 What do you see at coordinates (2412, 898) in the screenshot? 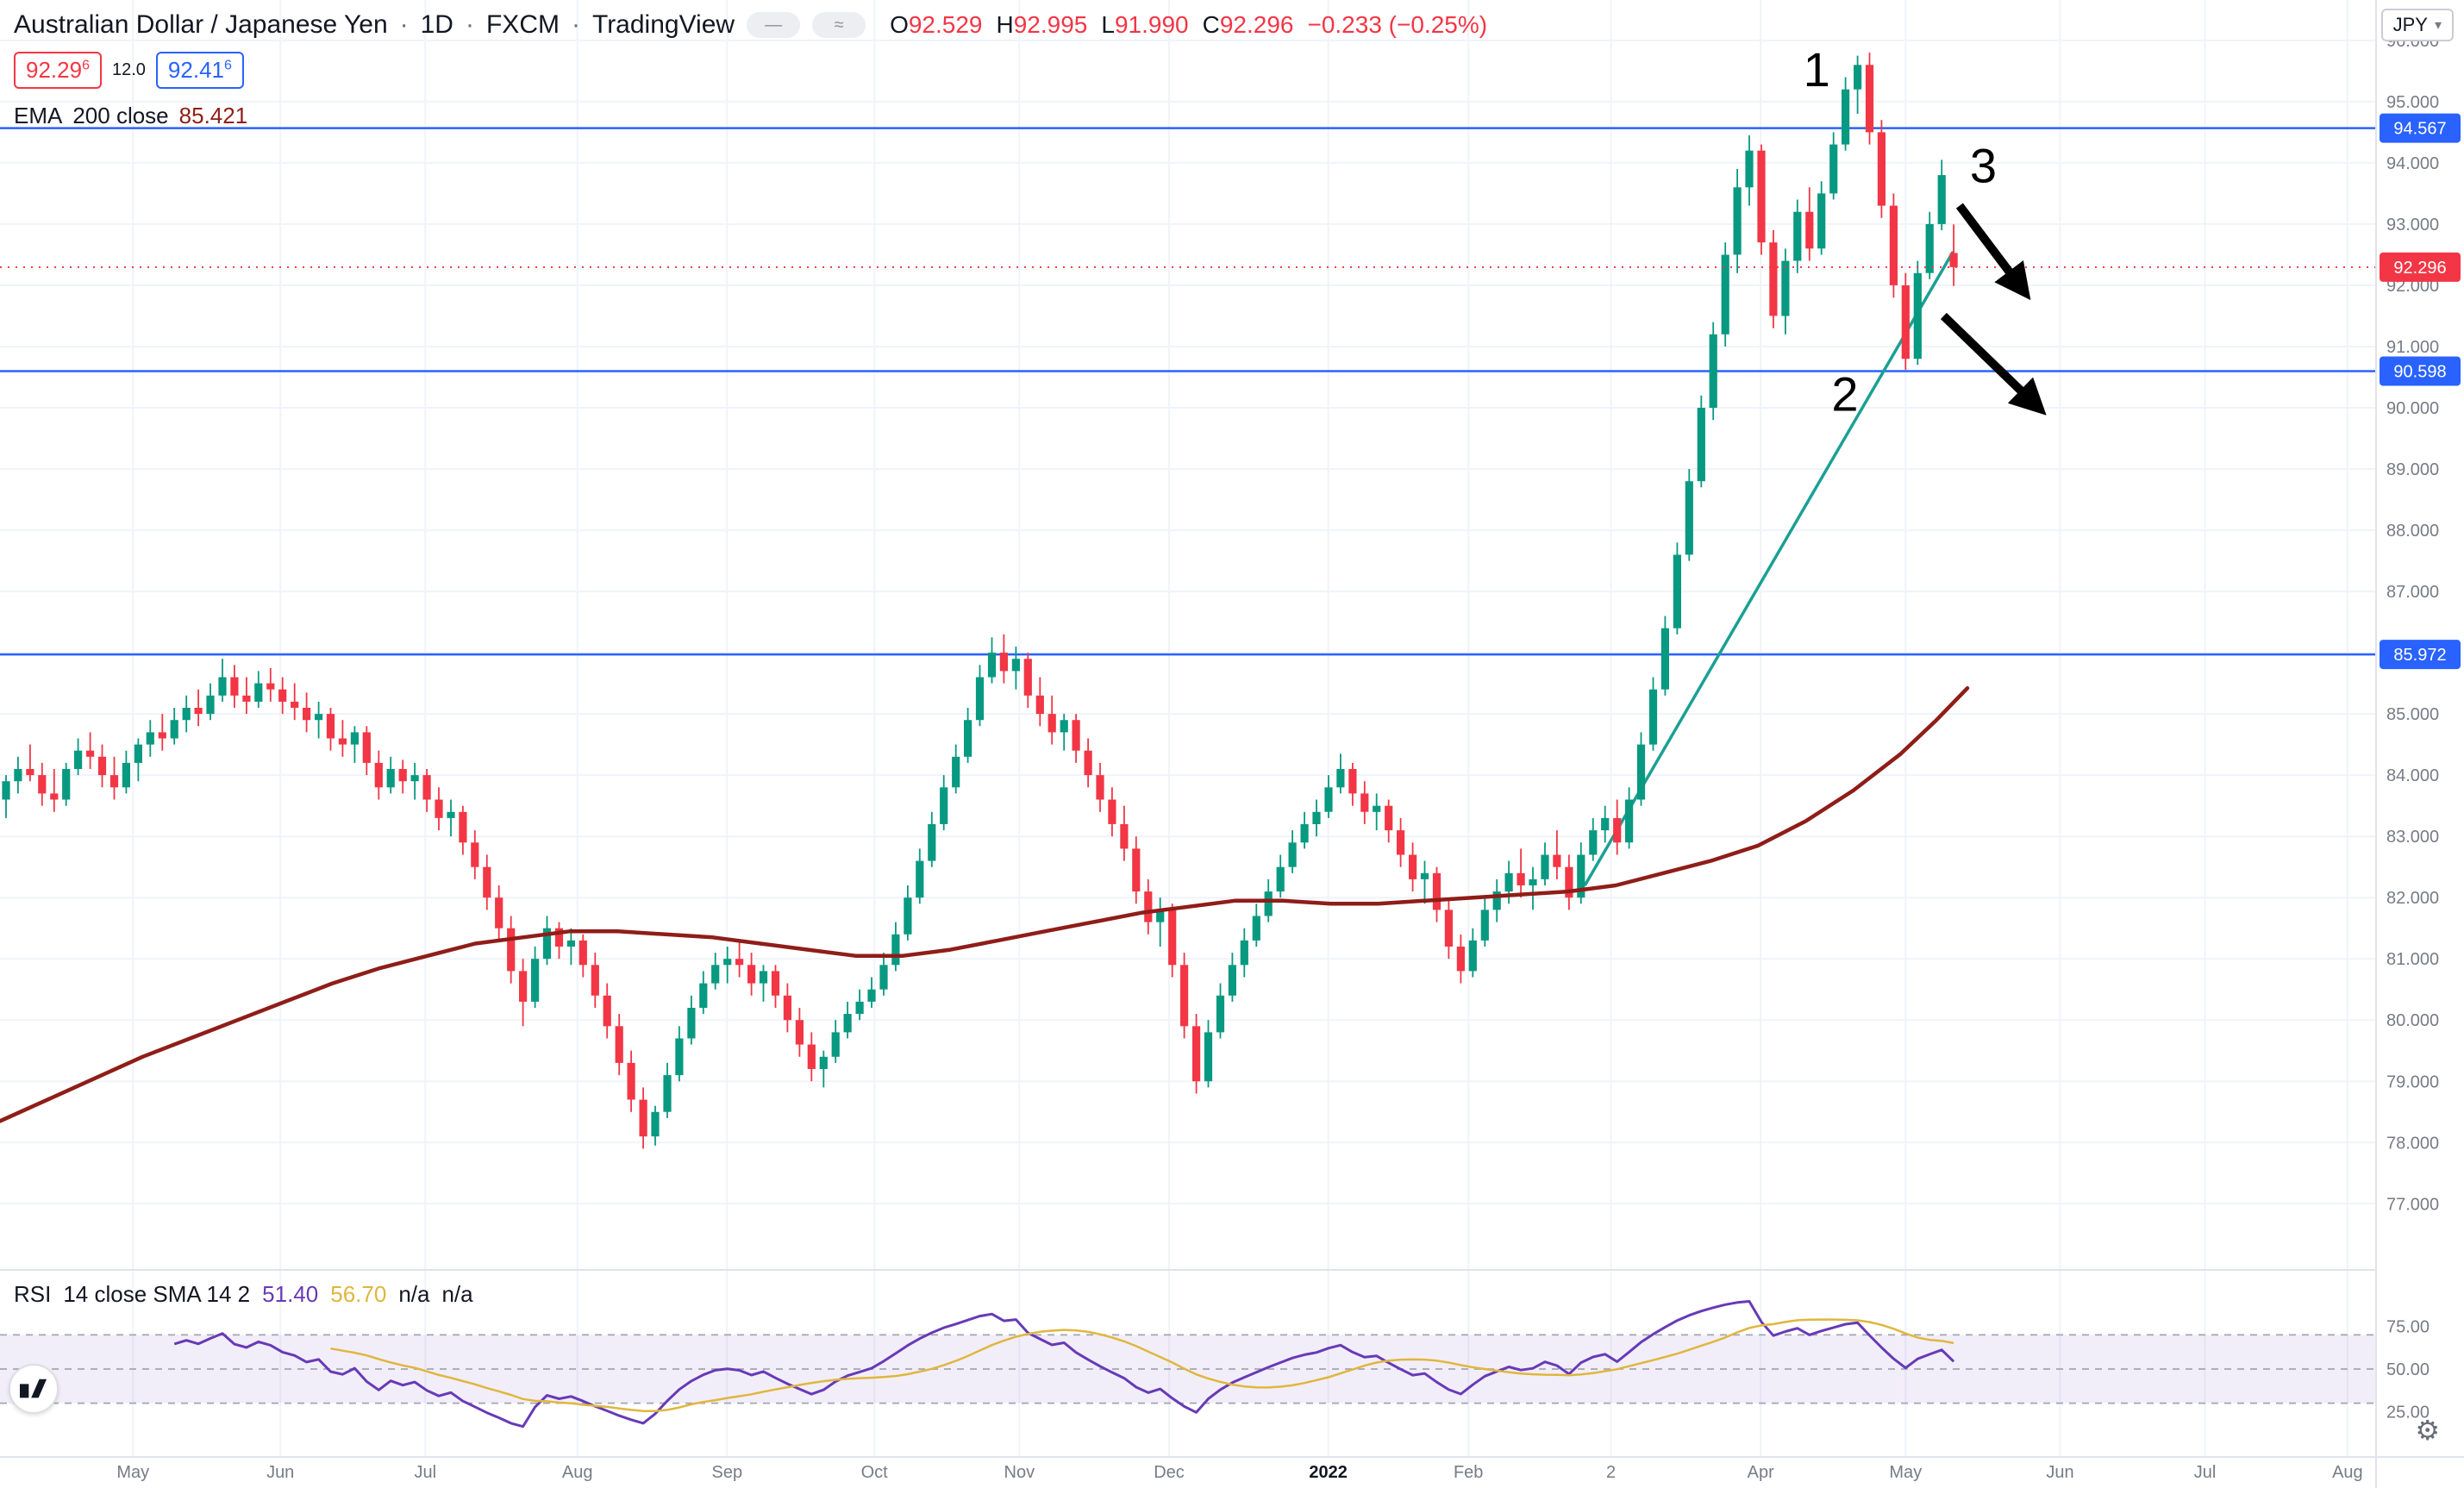
I see `svg-text: 82.000` at bounding box center [2412, 898].